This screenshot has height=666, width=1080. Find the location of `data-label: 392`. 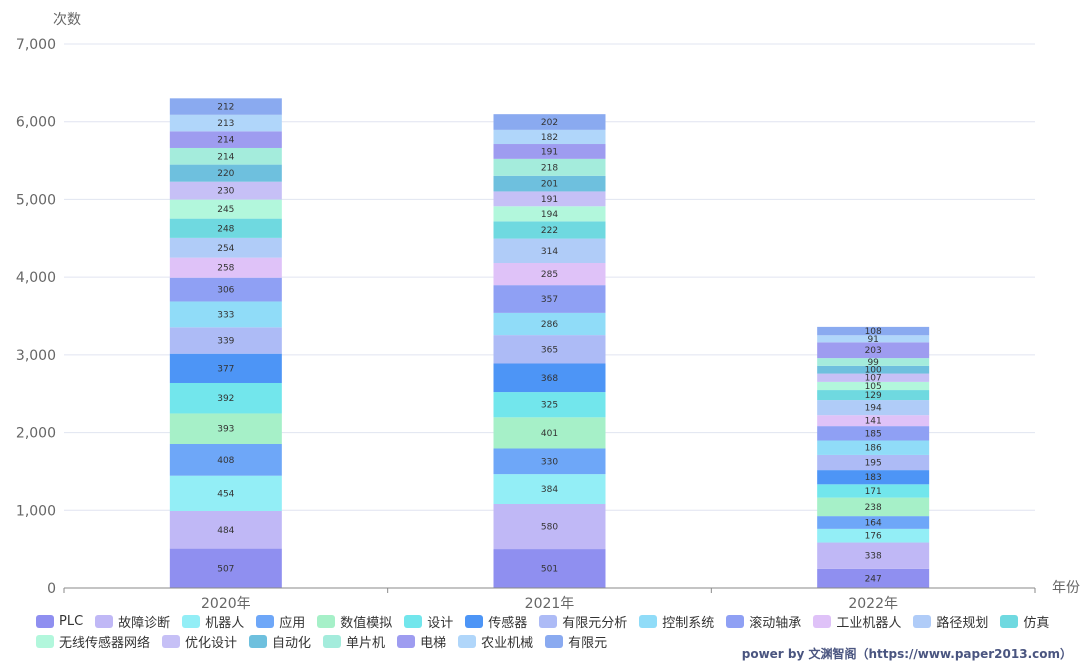

data-label: 392 is located at coordinates (225, 399).